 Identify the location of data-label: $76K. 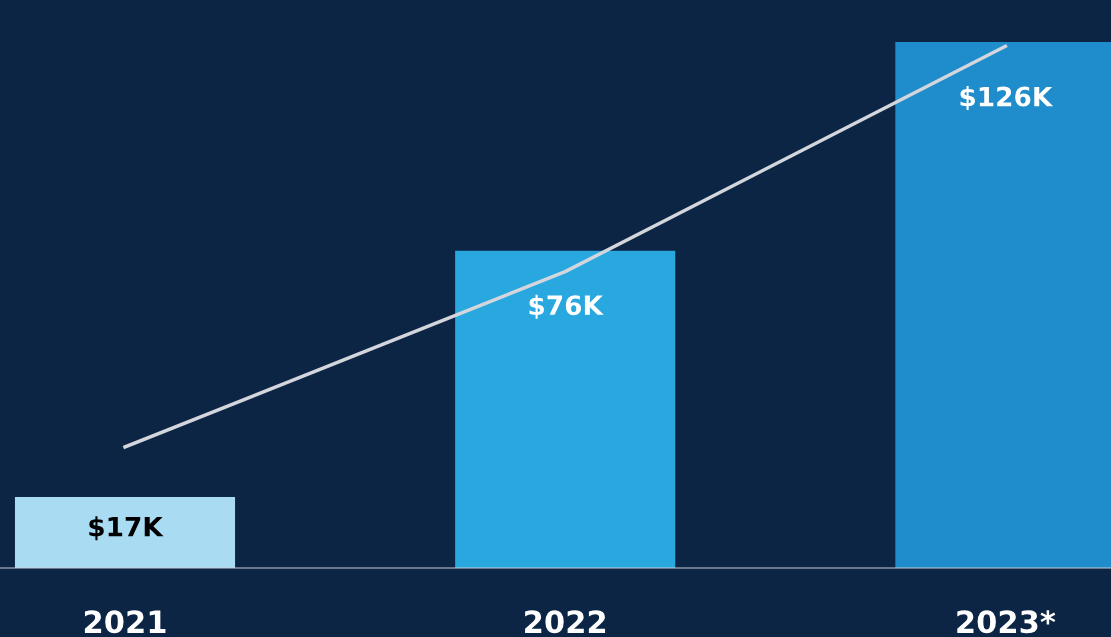
(566, 306).